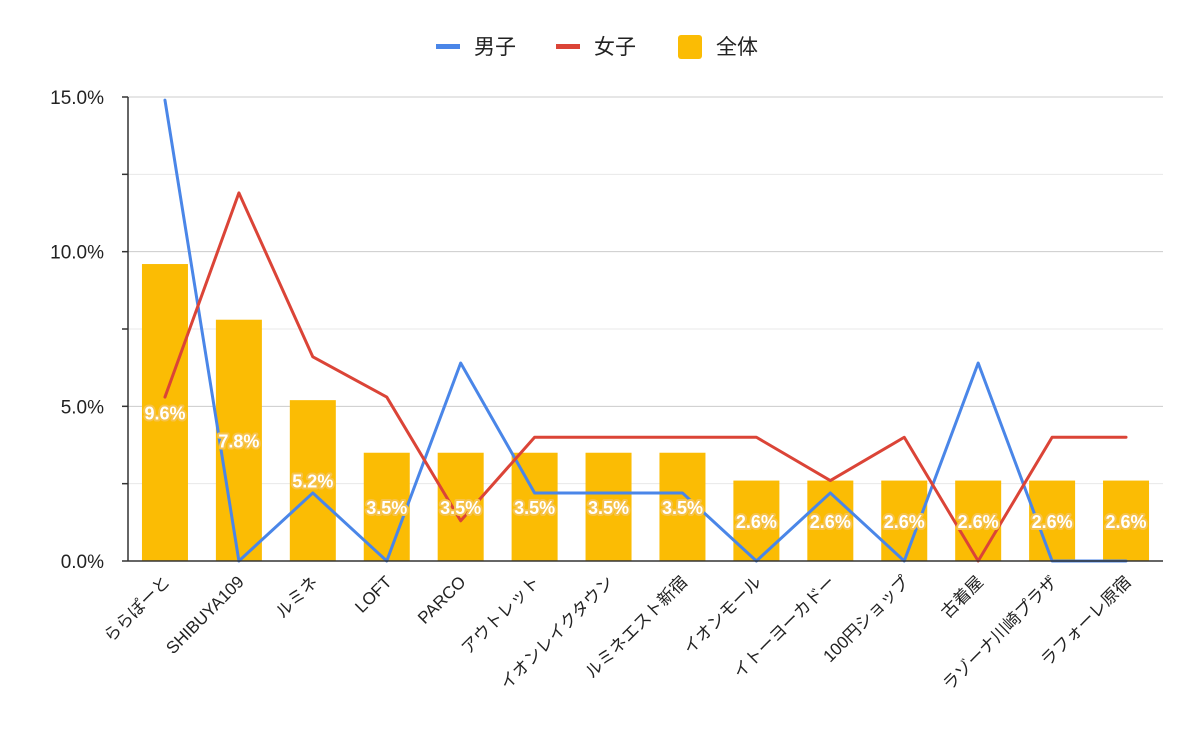 This screenshot has height=747, width=1200. I want to click on x-tick-label: ルミネ, so click(296, 596).